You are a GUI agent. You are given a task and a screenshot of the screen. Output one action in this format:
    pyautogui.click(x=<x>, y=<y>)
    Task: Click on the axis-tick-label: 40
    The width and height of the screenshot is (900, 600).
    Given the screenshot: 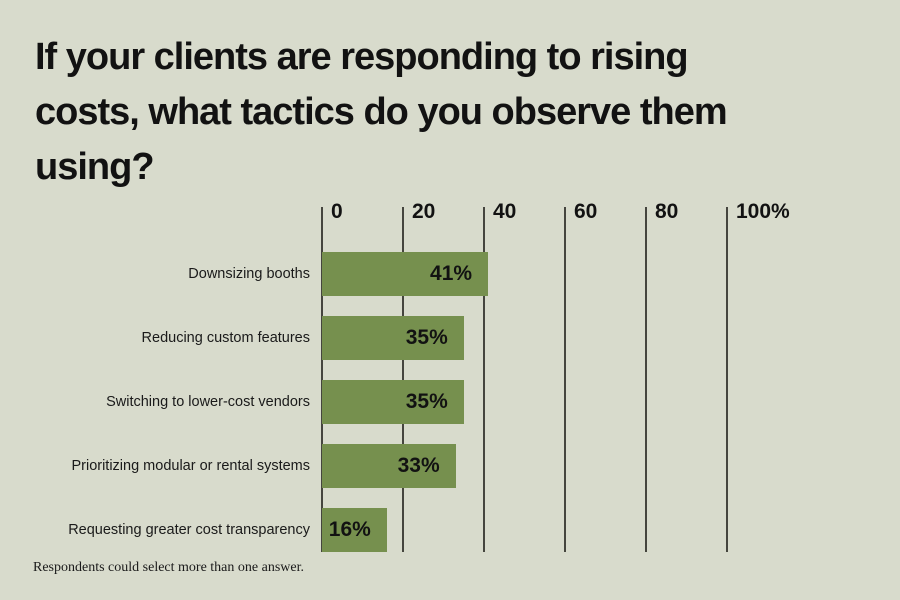 What is the action you would take?
    pyautogui.click(x=505, y=211)
    